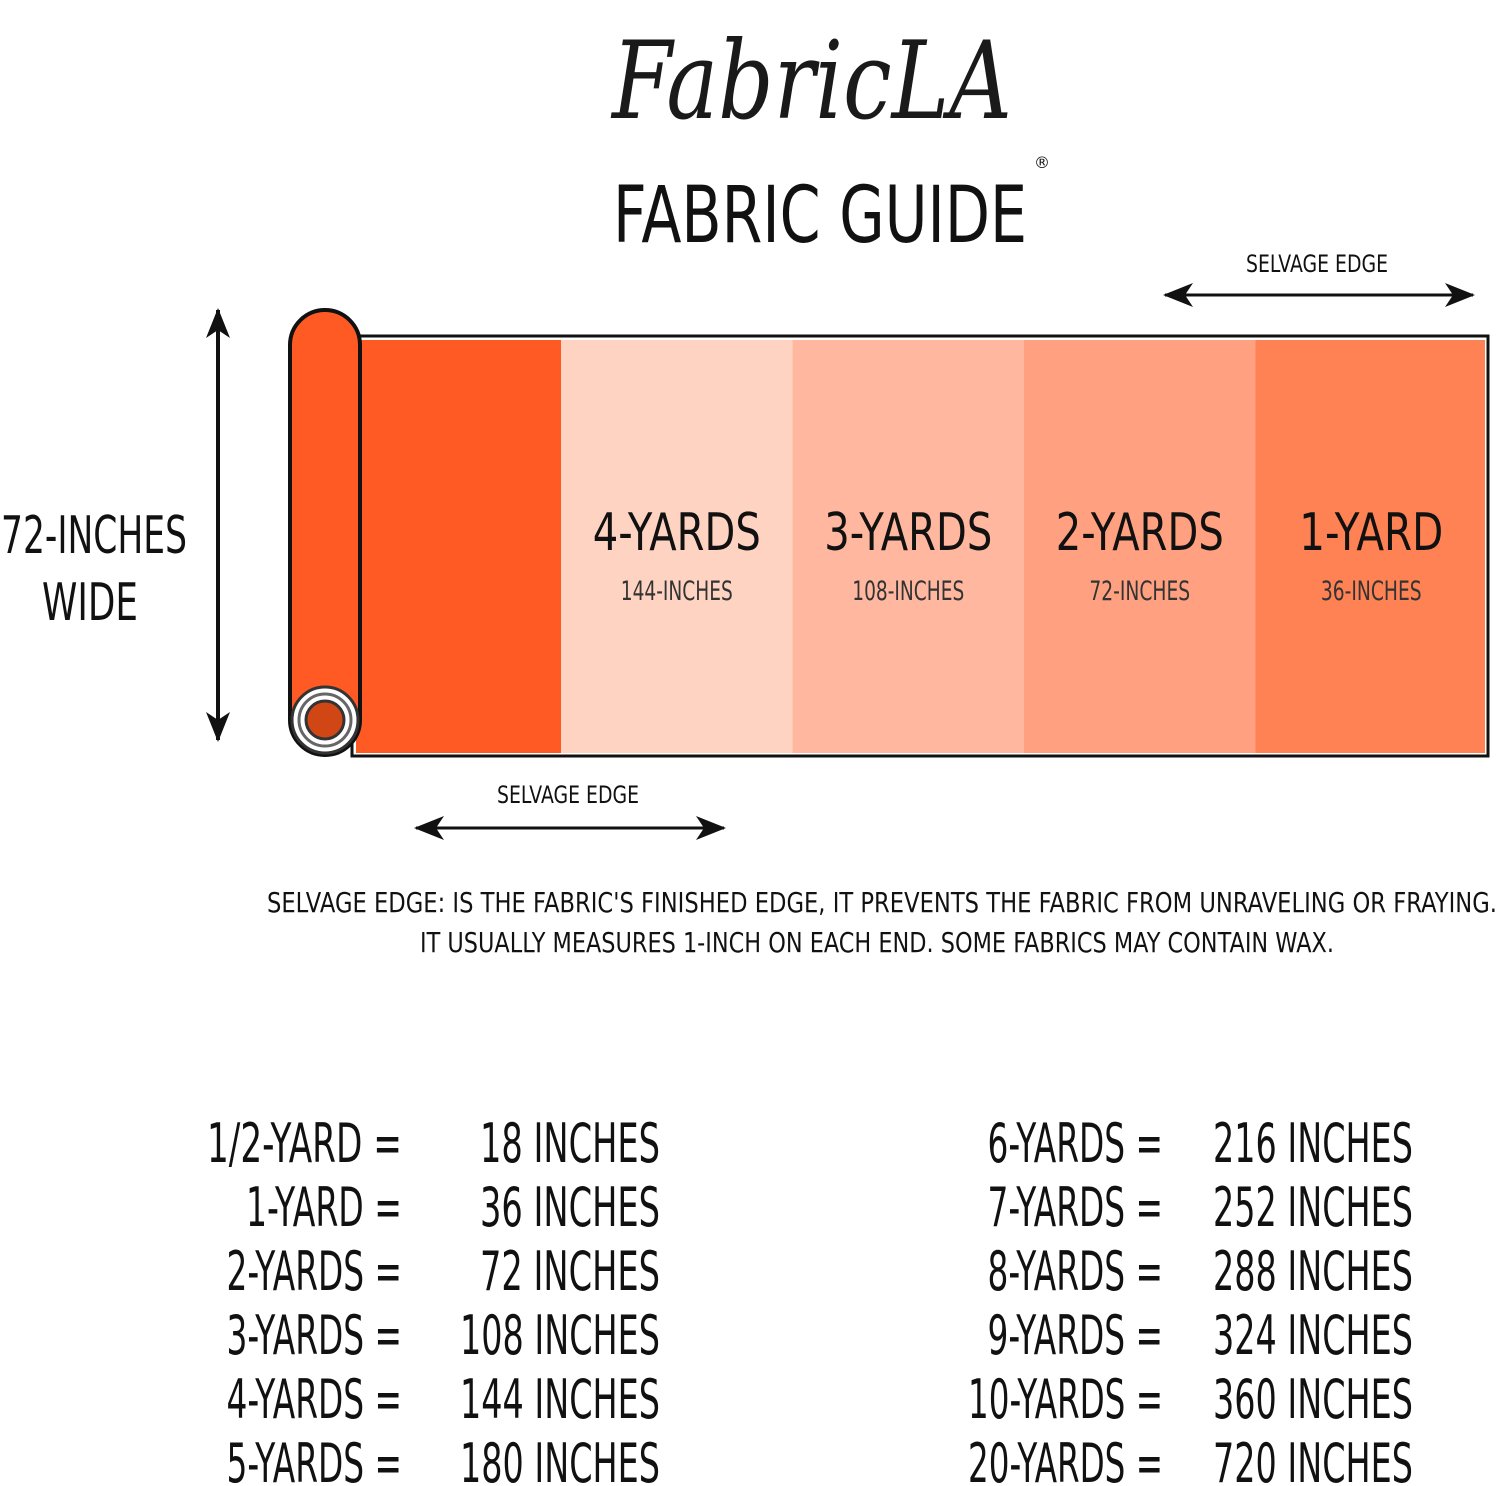 The image size is (1500, 1486). Describe the element at coordinates (677, 533) in the screenshot. I see `segment-yards-label: 4-YARDS` at that location.